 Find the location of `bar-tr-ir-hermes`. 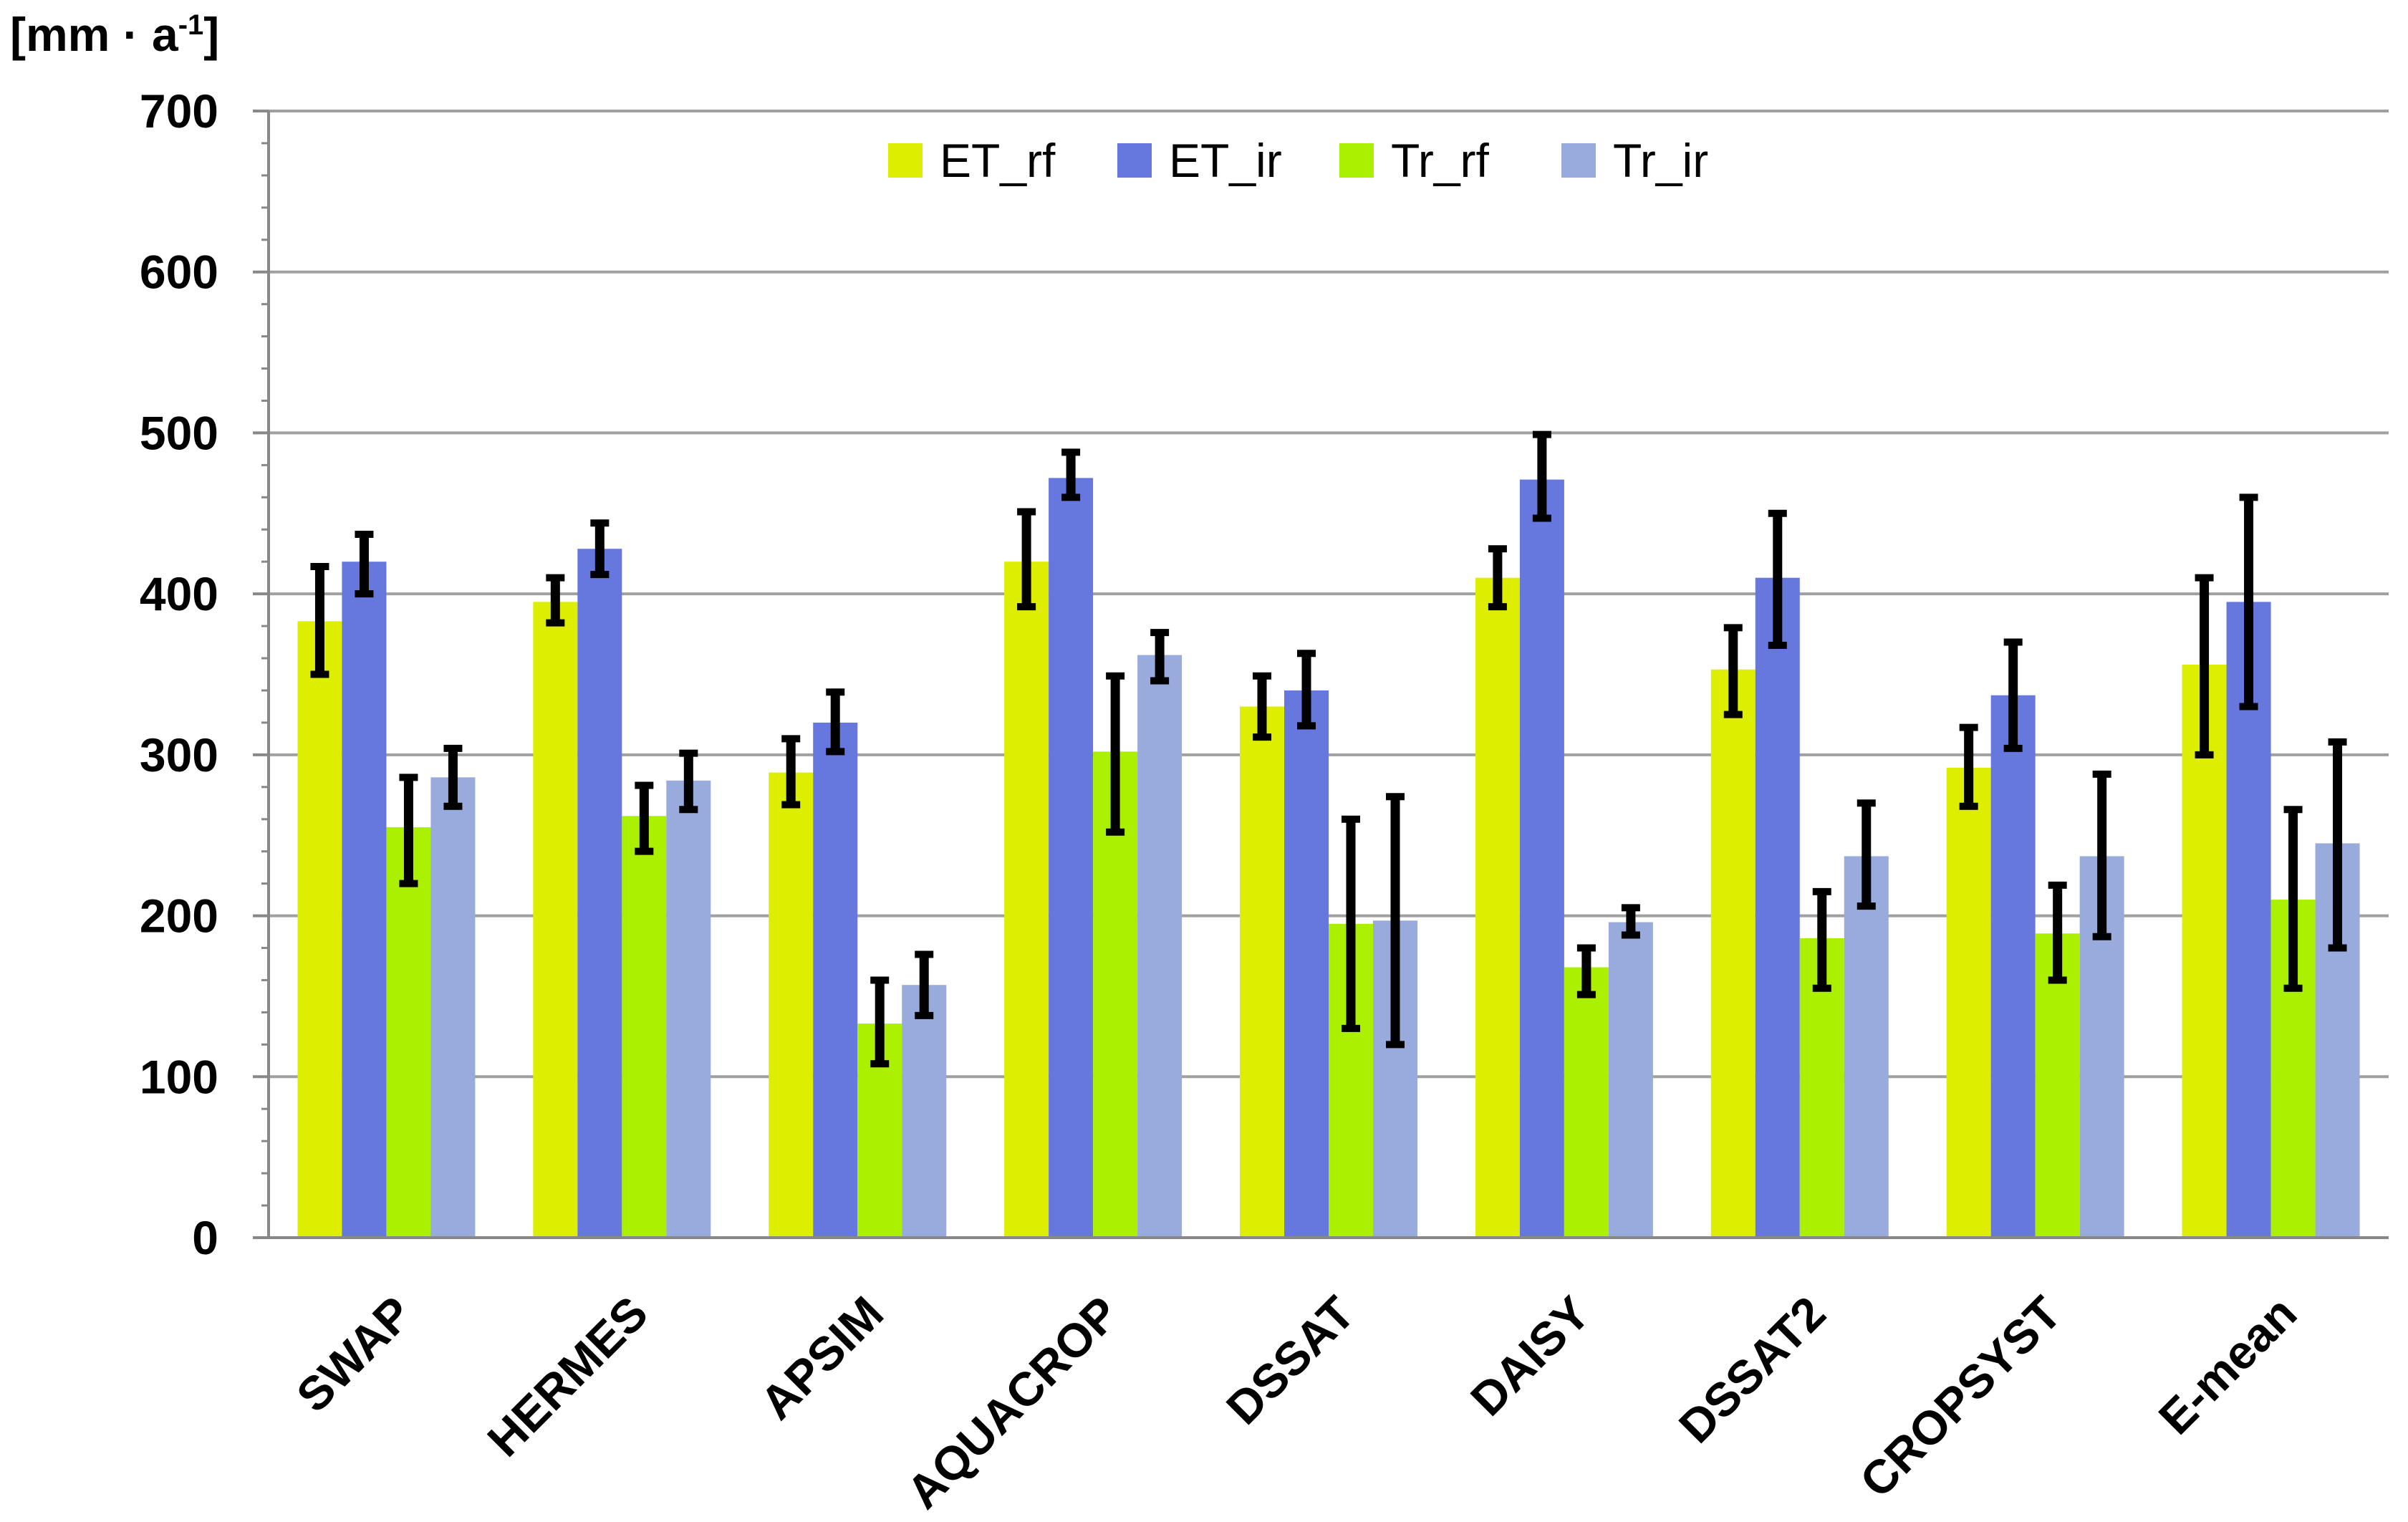

bar-tr-ir-hermes is located at coordinates (688, 1009).